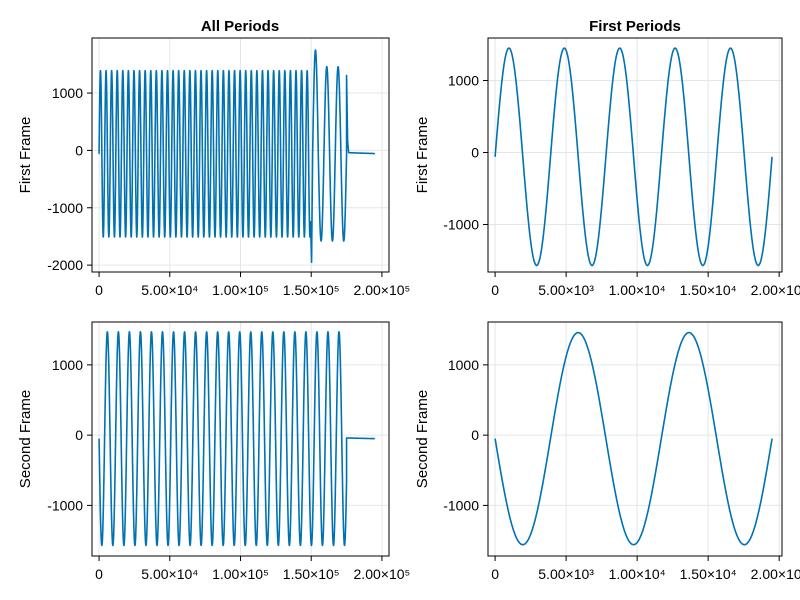 Image resolution: width=800 pixels, height=600 pixels. What do you see at coordinates (65, 265) in the screenshot?
I see `y-tick-label: -2000` at bounding box center [65, 265].